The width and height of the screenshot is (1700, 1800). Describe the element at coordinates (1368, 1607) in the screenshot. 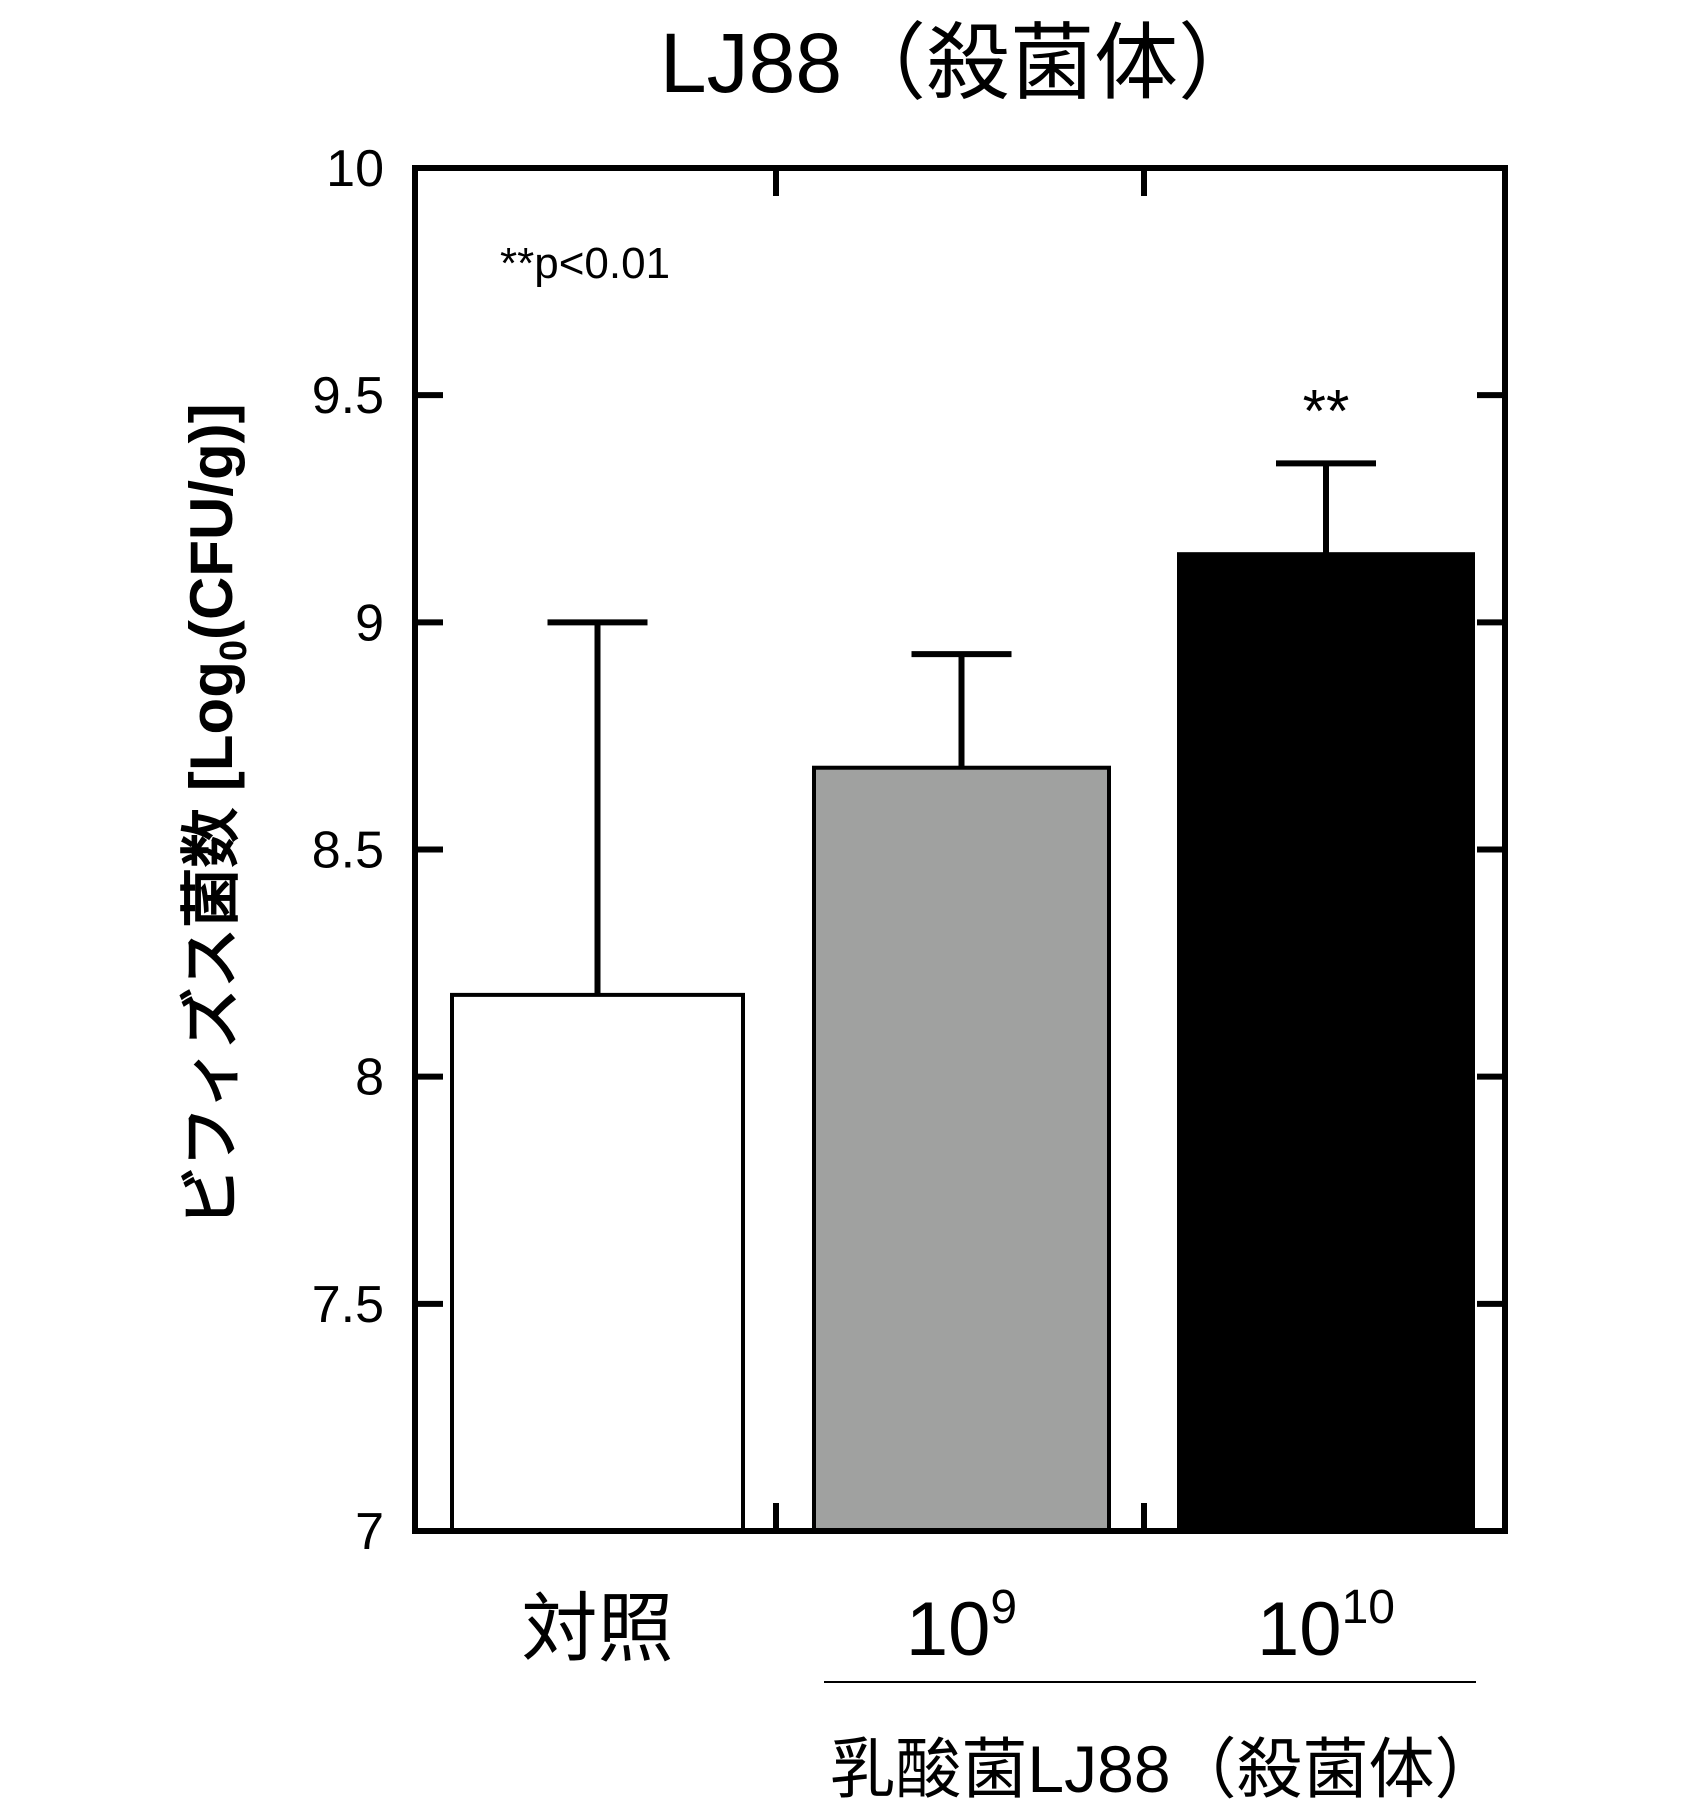

I see `x-tick-label-exponent: 10` at that location.